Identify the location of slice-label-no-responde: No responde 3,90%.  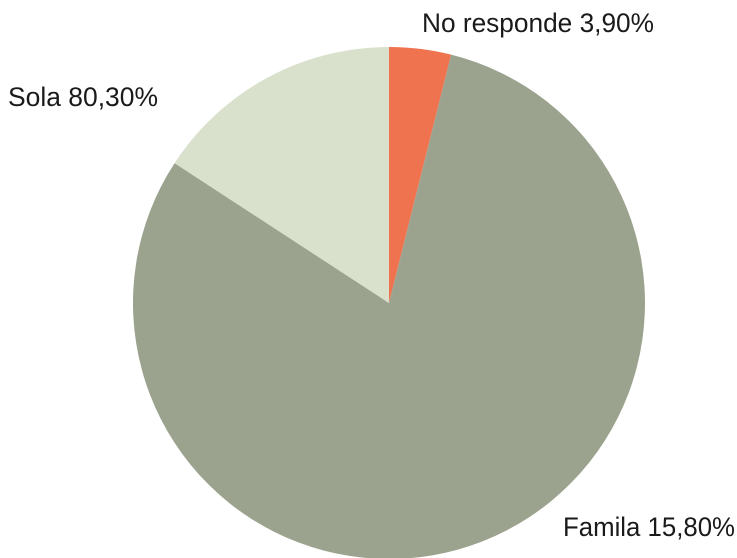
(538, 23).